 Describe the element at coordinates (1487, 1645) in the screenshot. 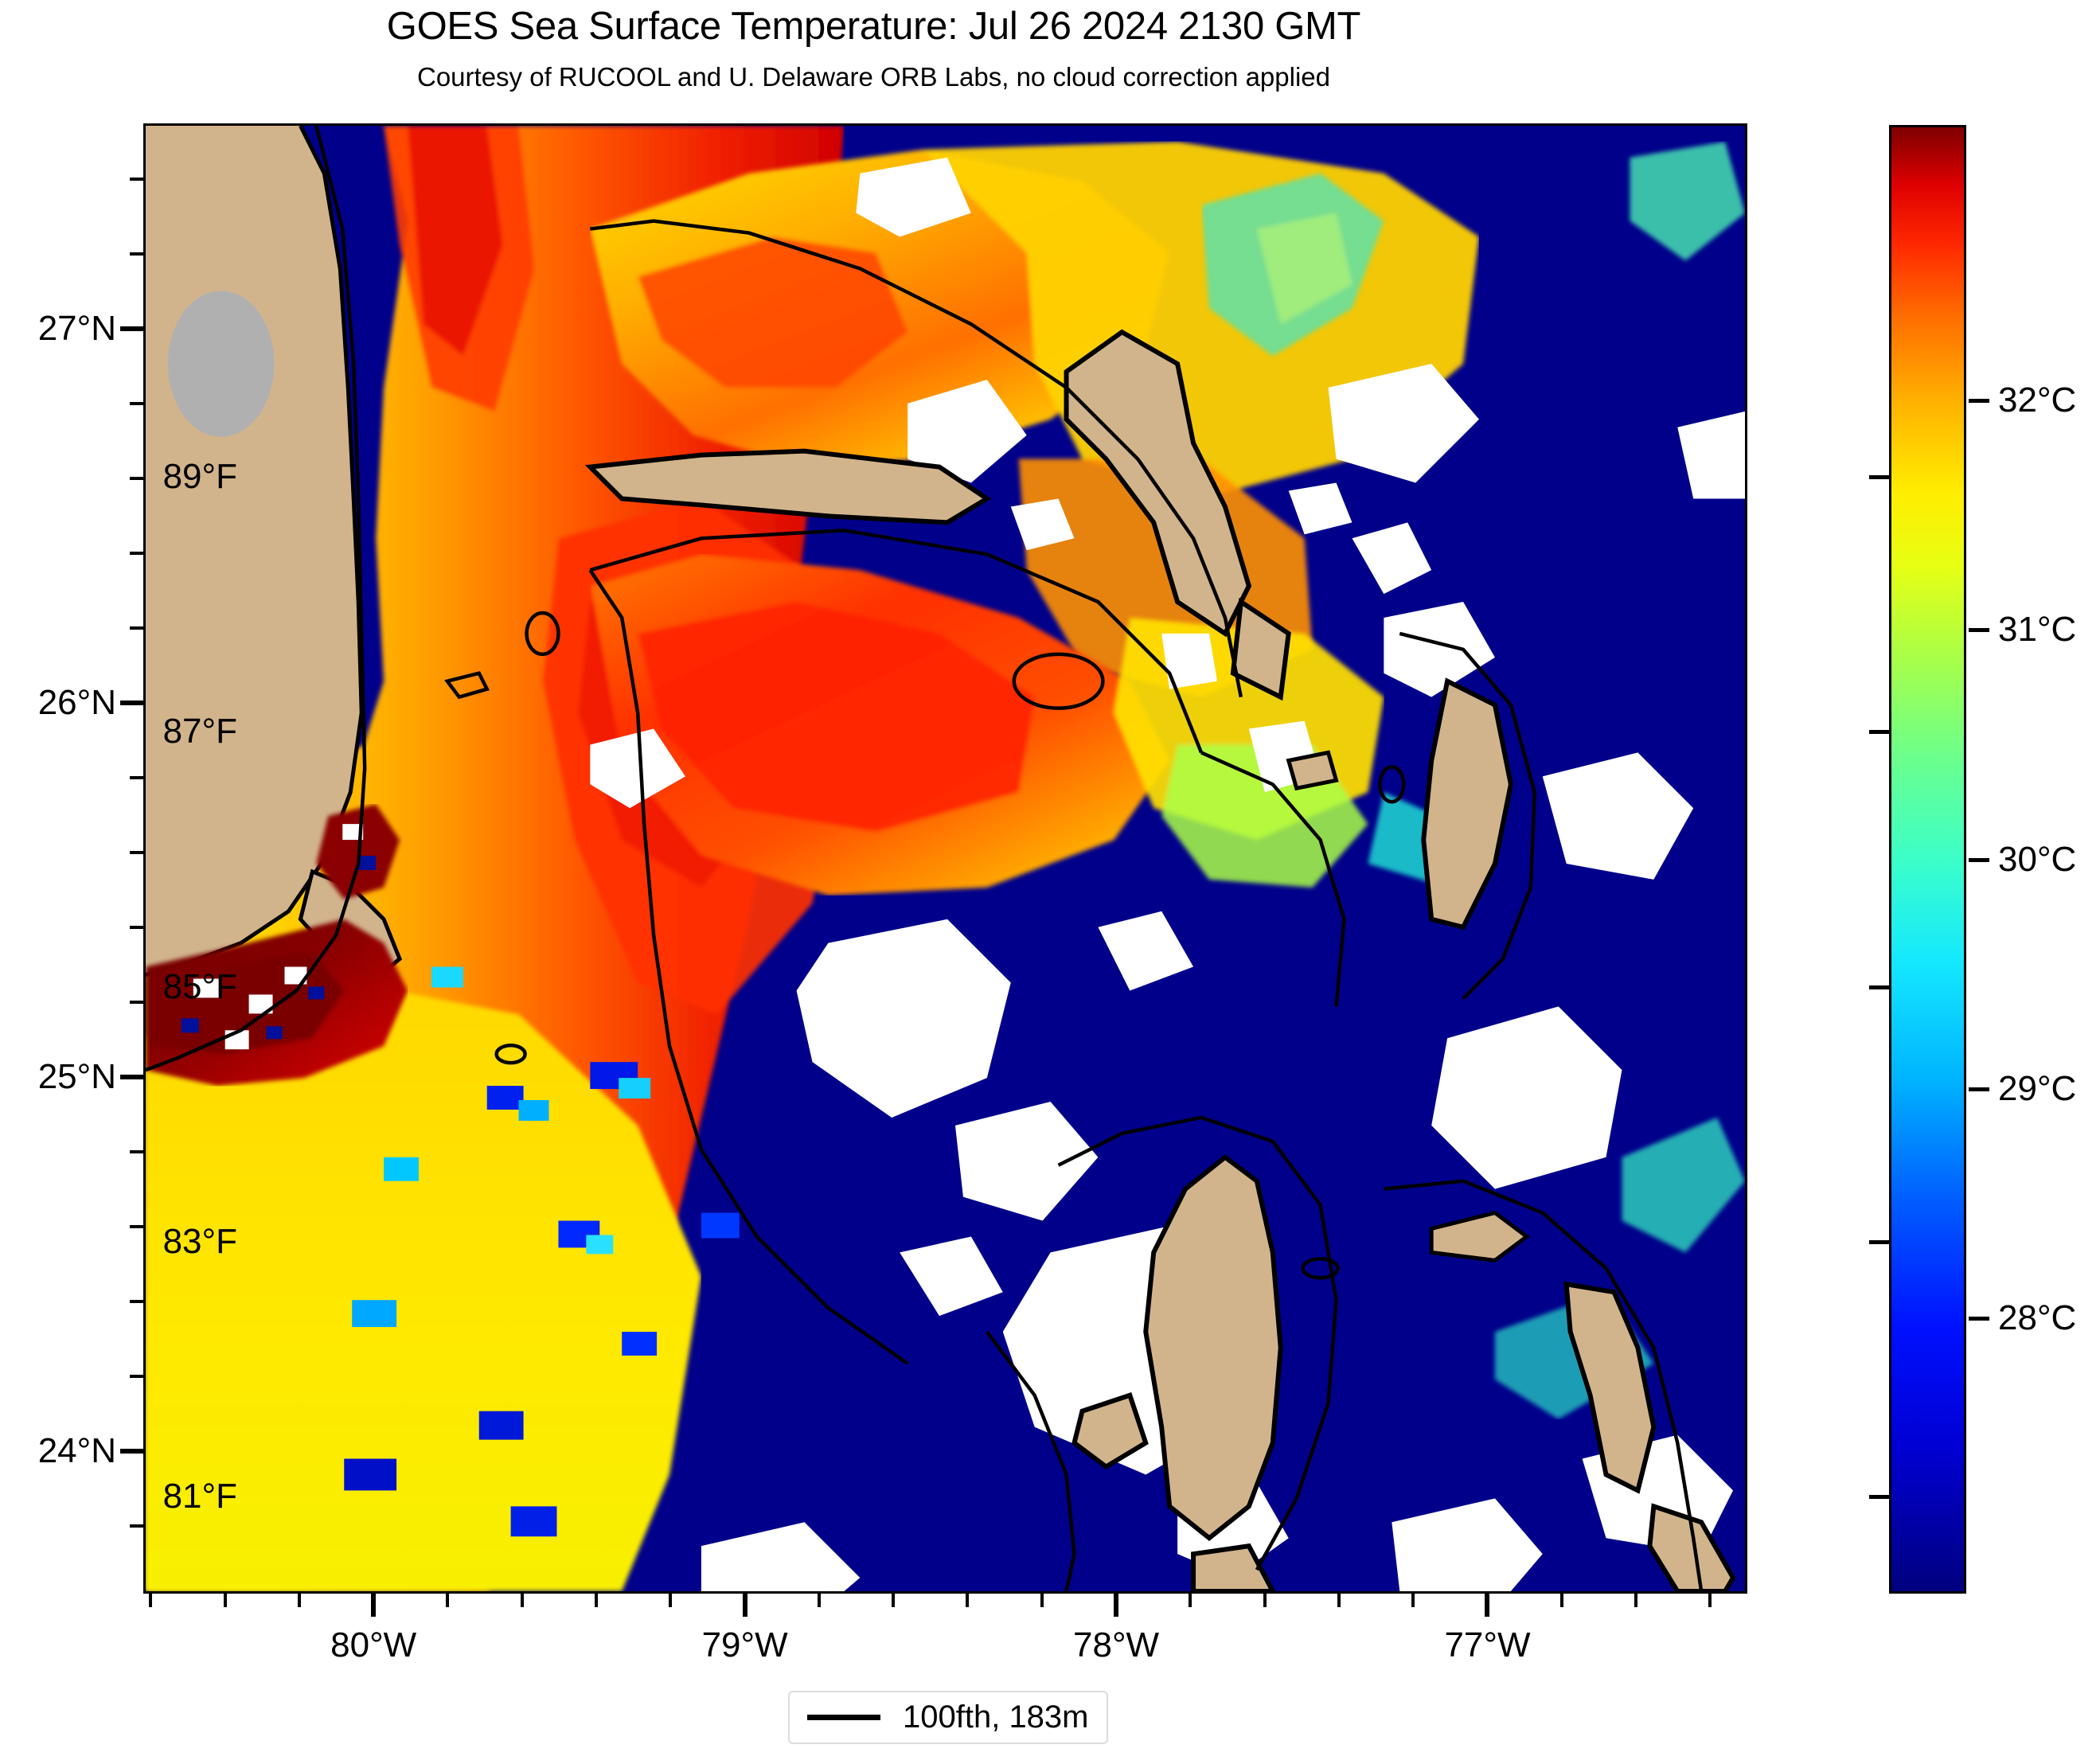

I see `x-axis-label: 77°W` at that location.